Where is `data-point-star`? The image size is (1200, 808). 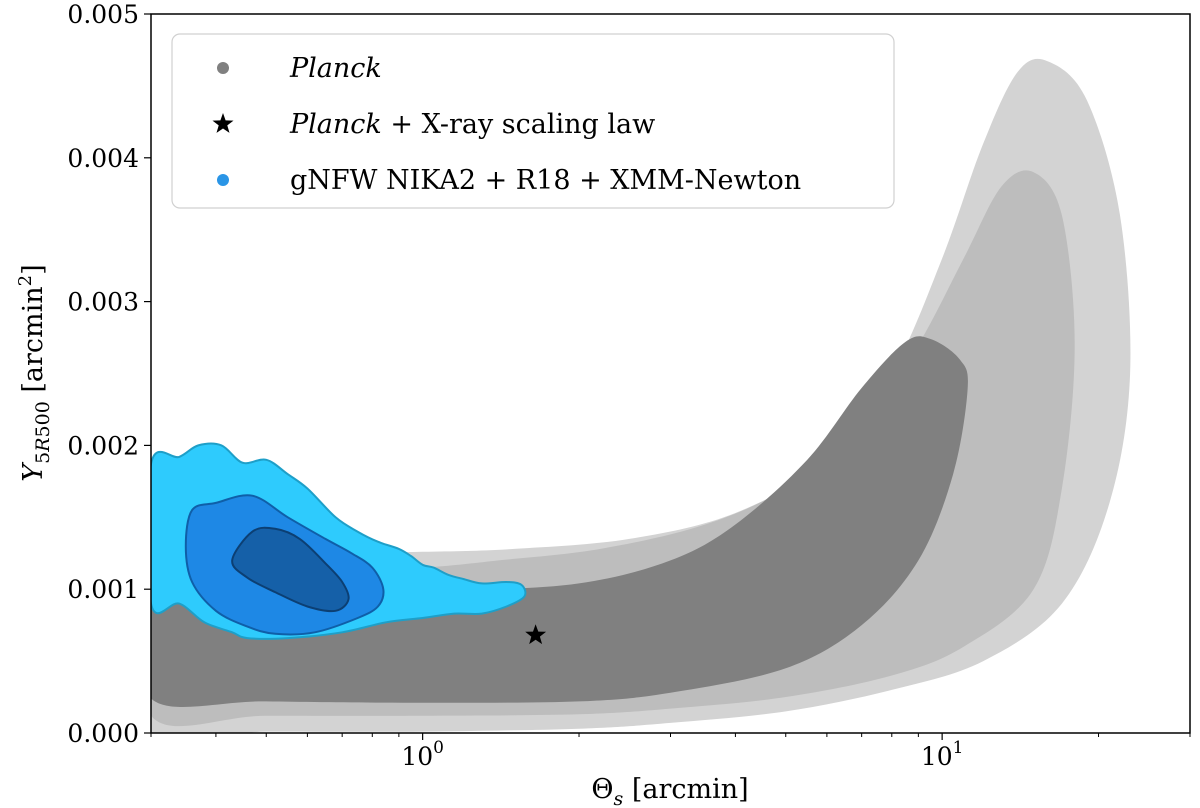
data-point-star is located at coordinates (536, 634).